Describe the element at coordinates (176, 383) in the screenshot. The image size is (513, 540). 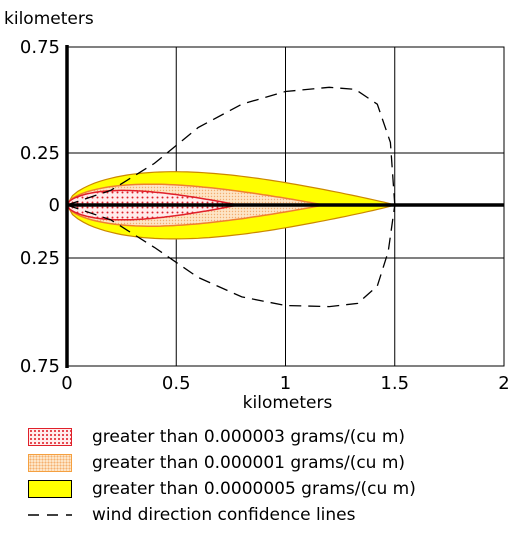
I see `x-tick-label: 0.5` at that location.